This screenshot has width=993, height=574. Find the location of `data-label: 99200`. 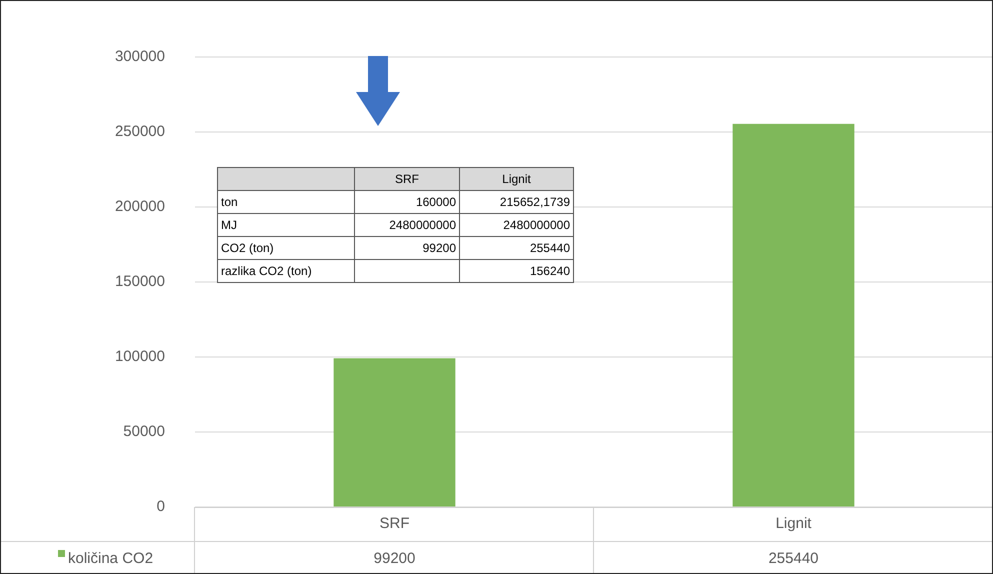

data-label: 99200 is located at coordinates (395, 559).